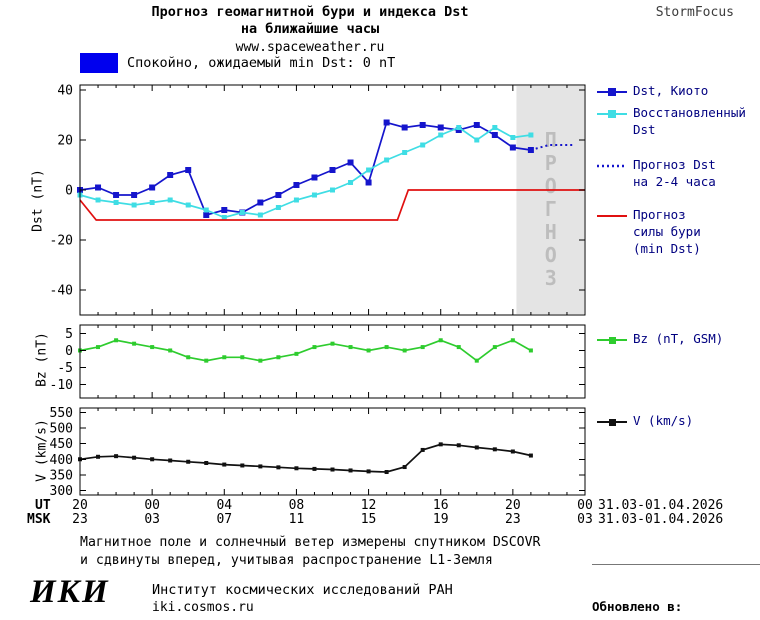  I want to click on brand-label: StormFocus, so click(694, 12).